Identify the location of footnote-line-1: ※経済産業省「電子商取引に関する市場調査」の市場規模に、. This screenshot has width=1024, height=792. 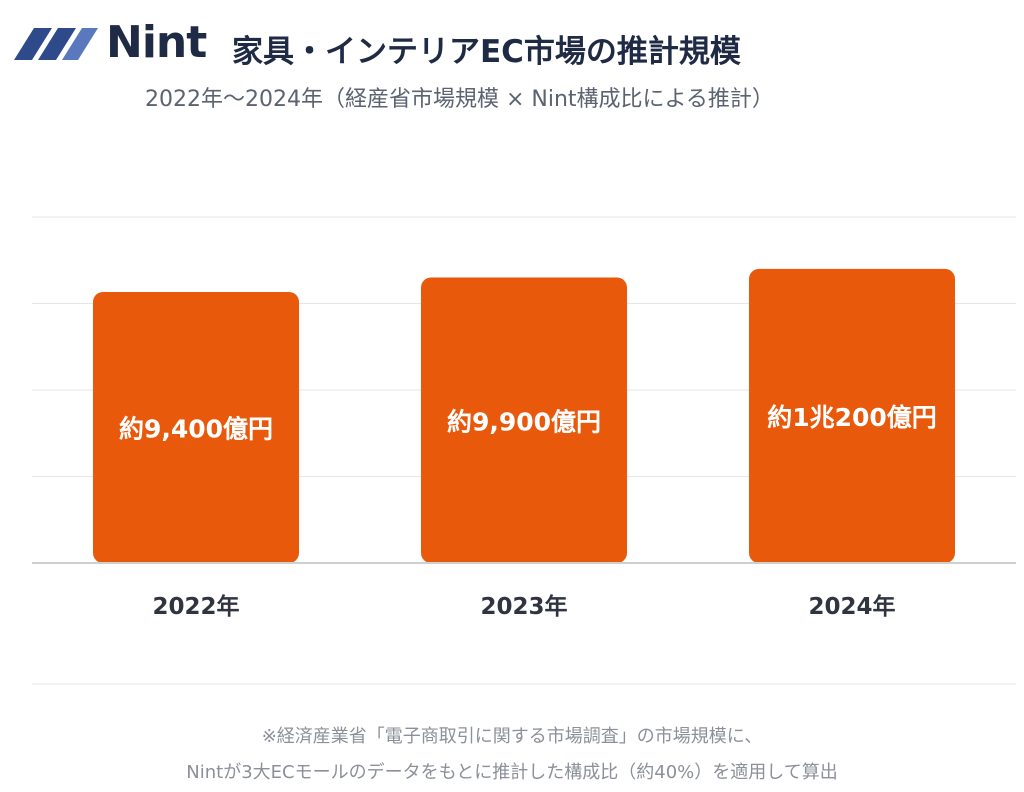
(512, 736).